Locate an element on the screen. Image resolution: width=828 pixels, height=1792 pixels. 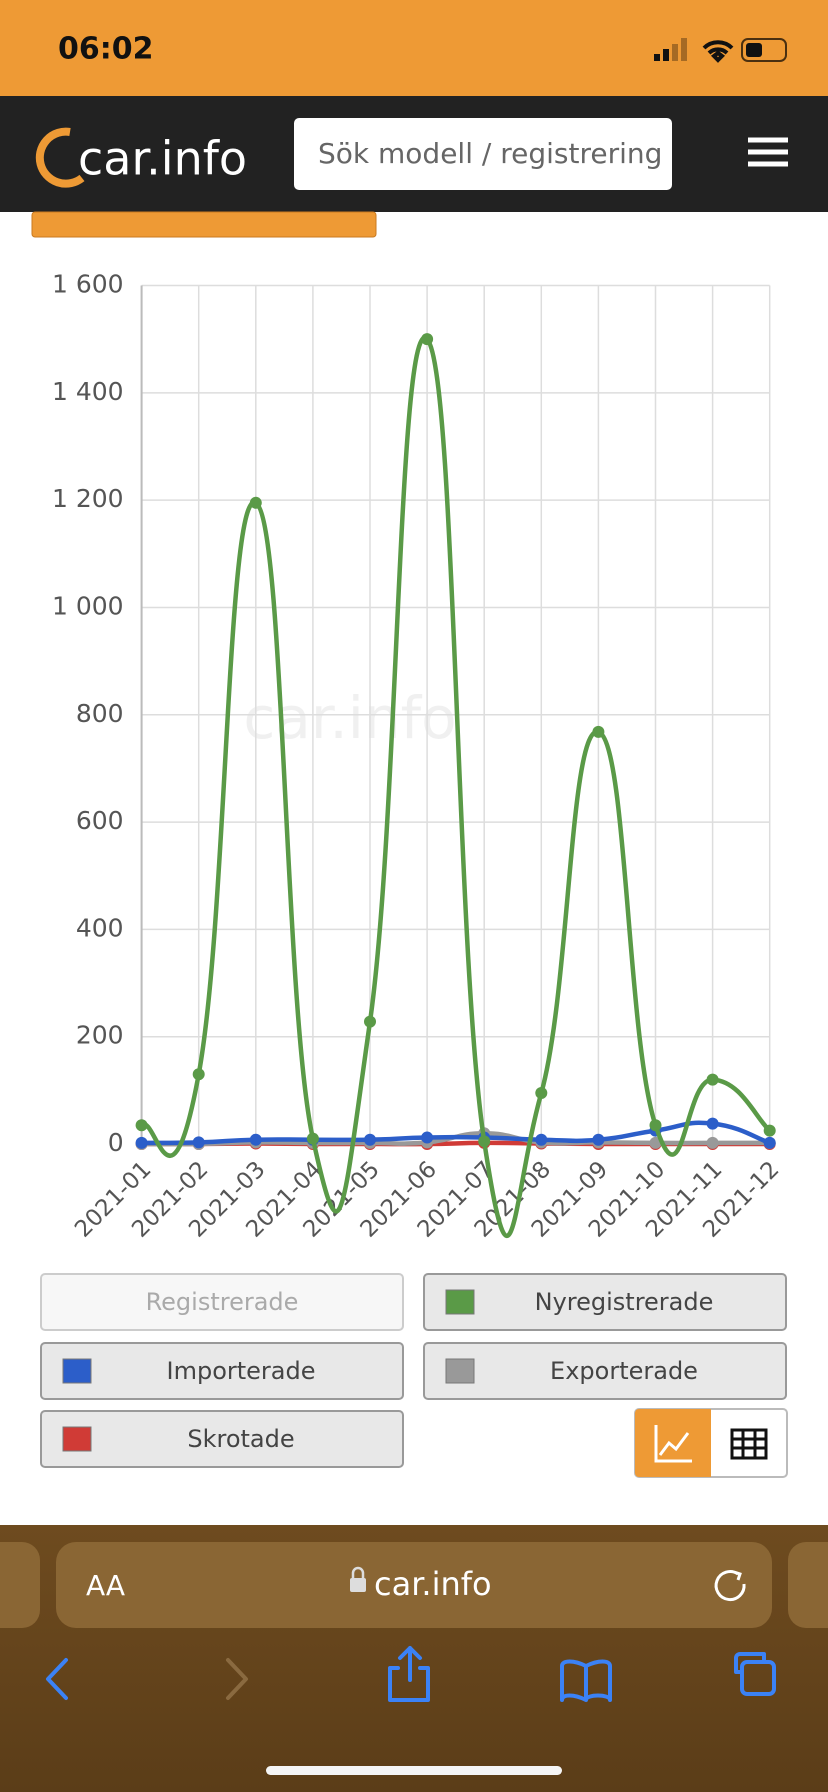
search-placeholder: Sök modell / registrering is located at coordinates (490, 153).